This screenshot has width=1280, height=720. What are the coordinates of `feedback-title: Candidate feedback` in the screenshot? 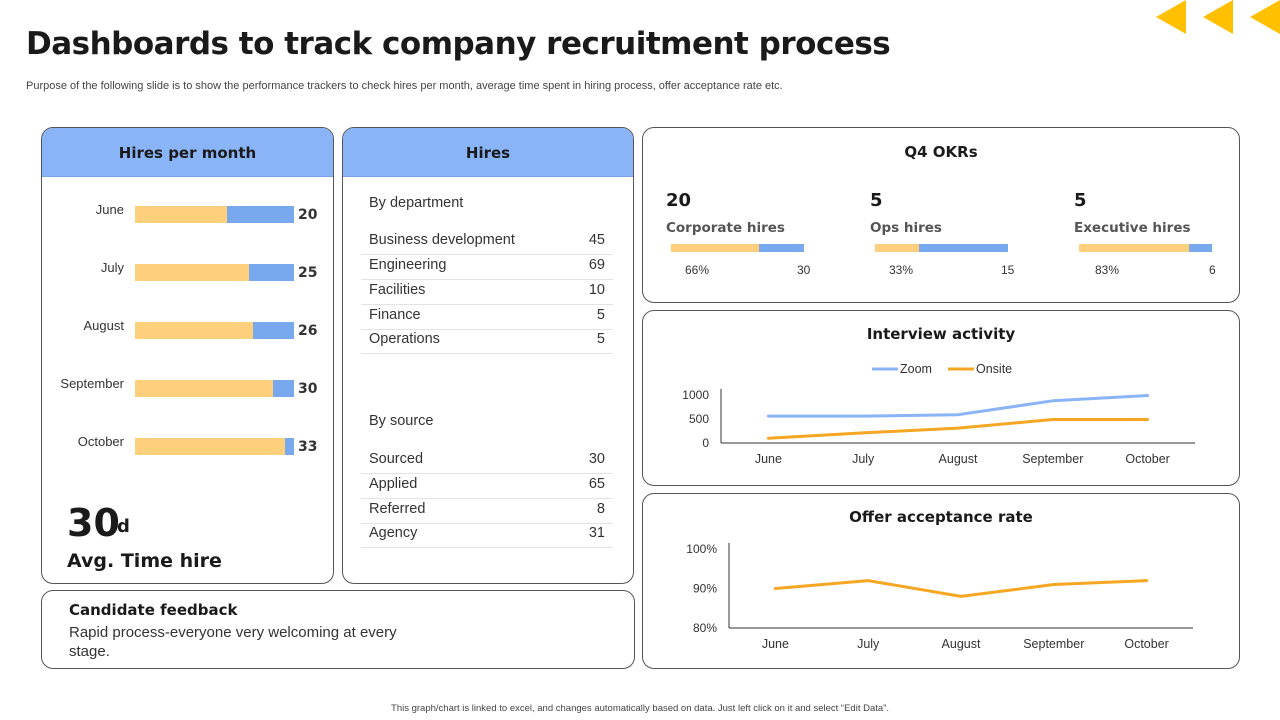 It's located at (153, 610).